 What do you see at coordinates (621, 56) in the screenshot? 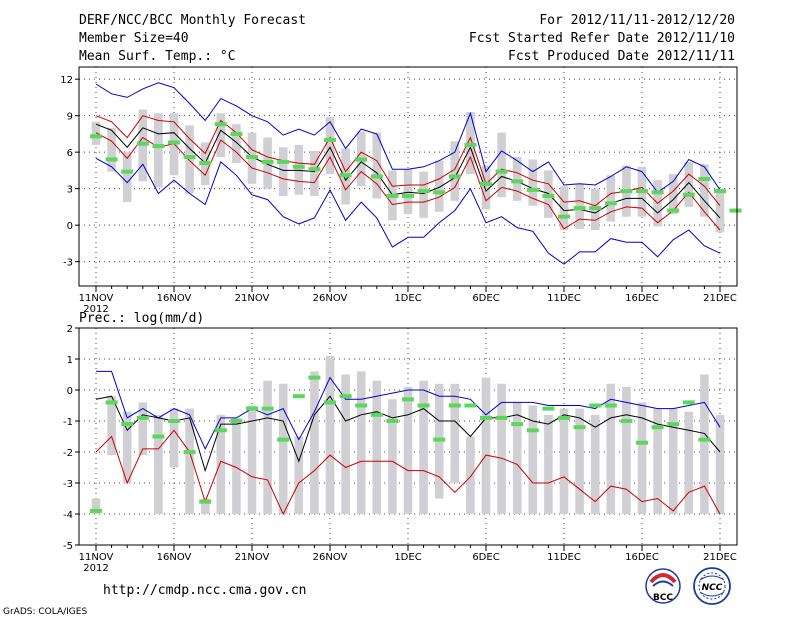
I see `produced-date-label: Fcst Produced Date 2012/11/11` at bounding box center [621, 56].